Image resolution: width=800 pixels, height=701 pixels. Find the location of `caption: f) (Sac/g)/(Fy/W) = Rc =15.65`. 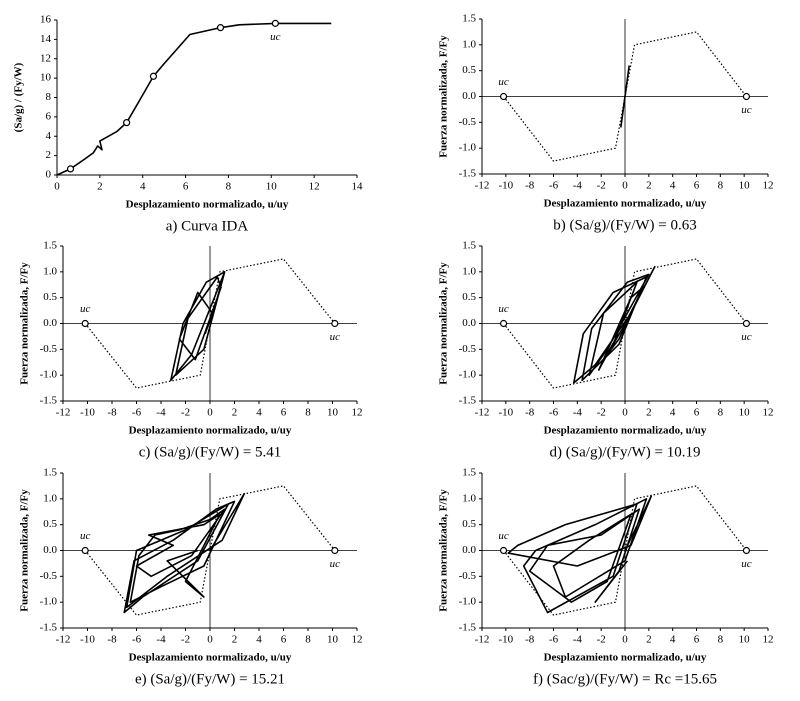

caption: f) (Sac/g)/(Fy/W) = Rc =15.65 is located at coordinates (625, 679).